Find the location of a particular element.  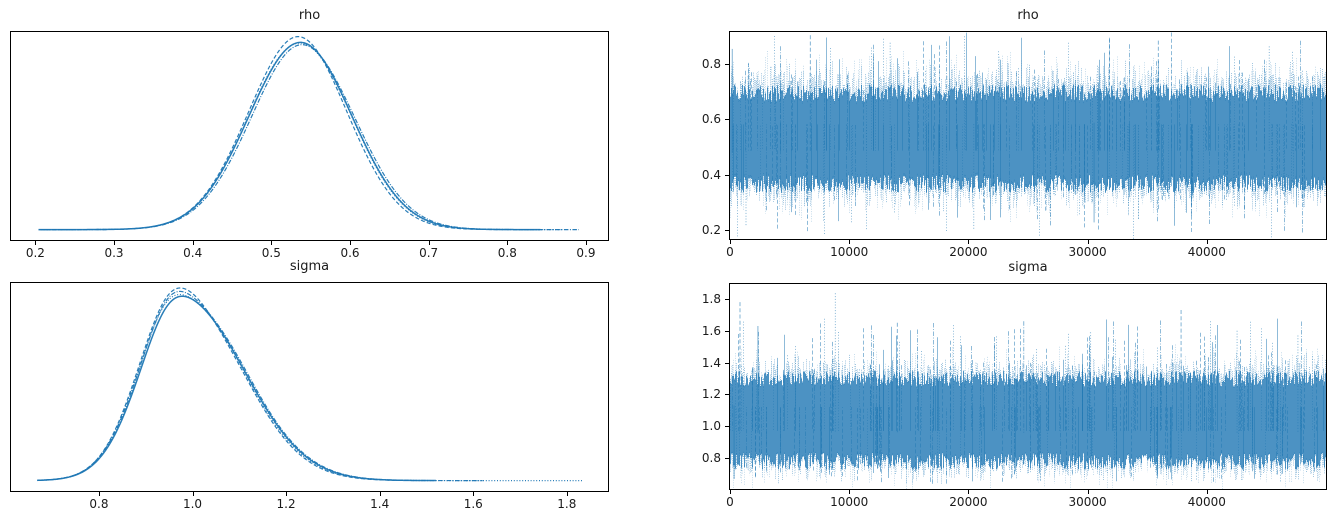

y-tick-label: 1.0 is located at coordinates (711, 426).